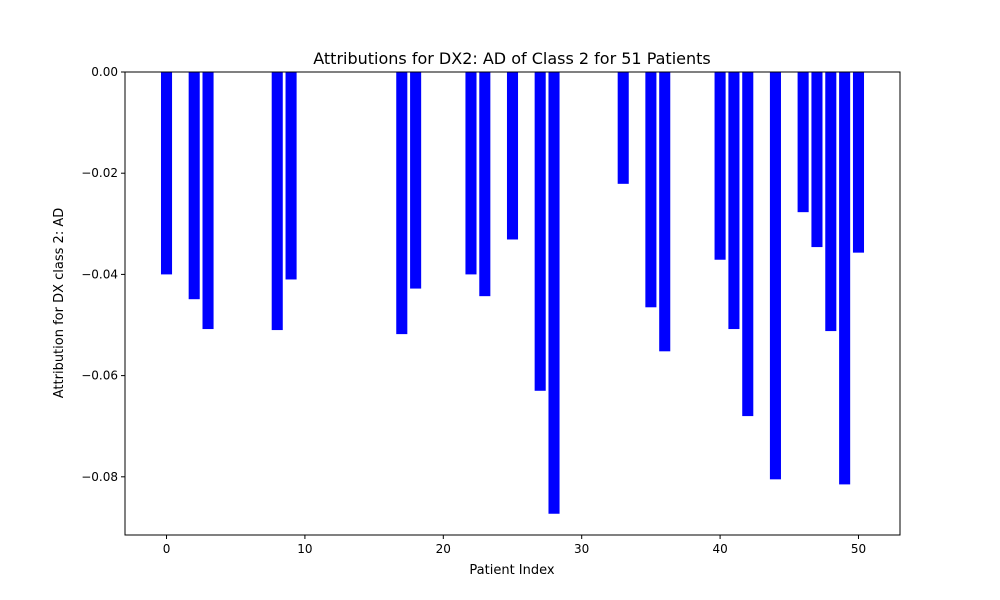  I want to click on y-axis-label: Attribution for DX class 2: AD, so click(59, 303).